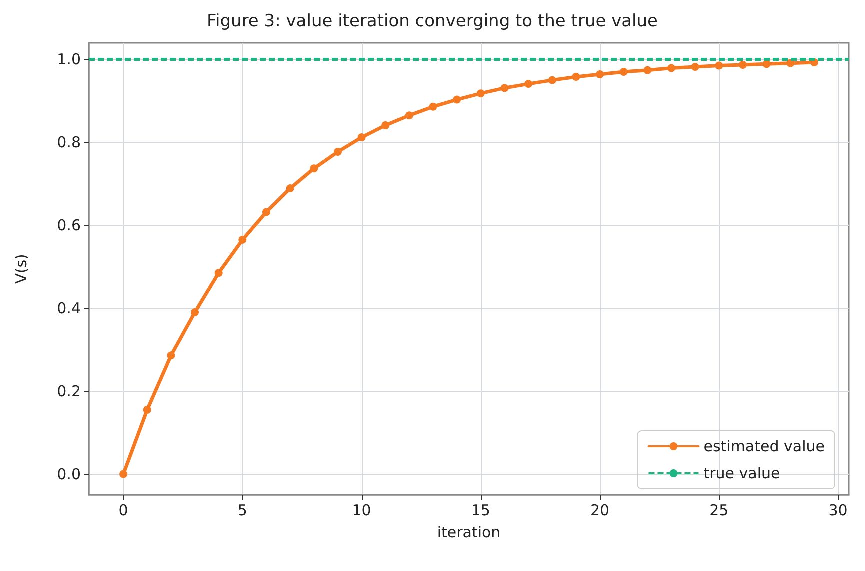  I want to click on x-tick-label: 20, so click(600, 511).